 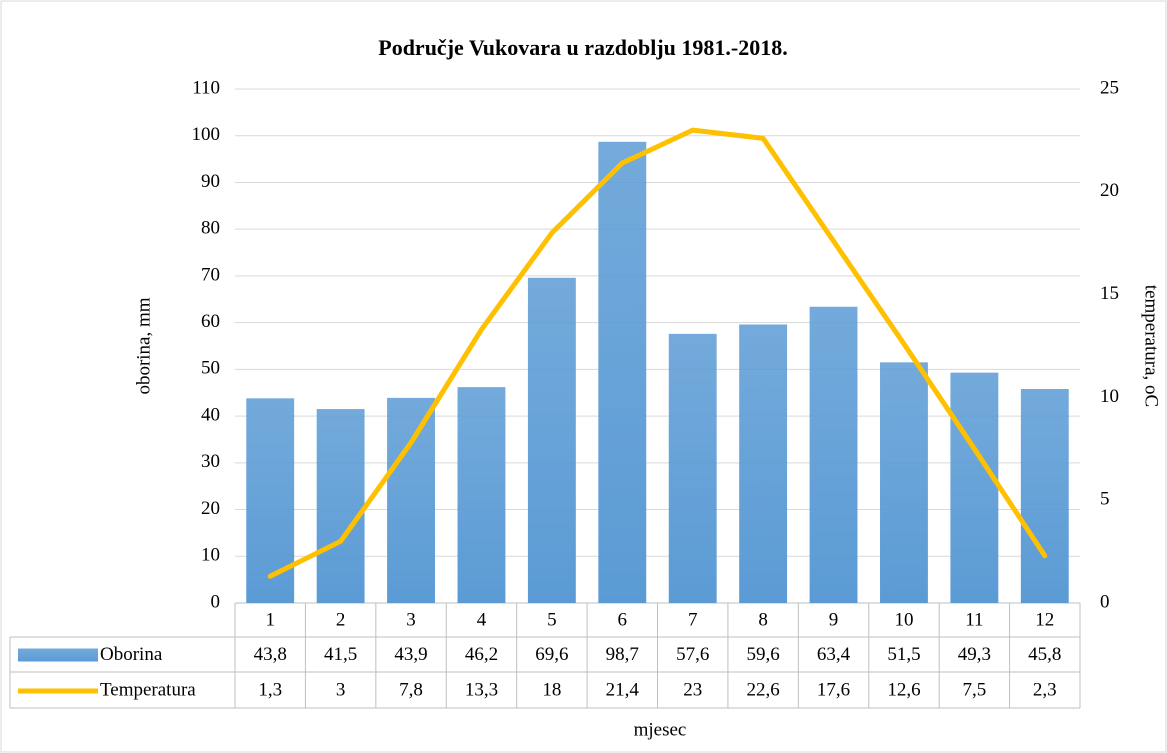 I want to click on data-table-value: 51,5, so click(x=903, y=654).